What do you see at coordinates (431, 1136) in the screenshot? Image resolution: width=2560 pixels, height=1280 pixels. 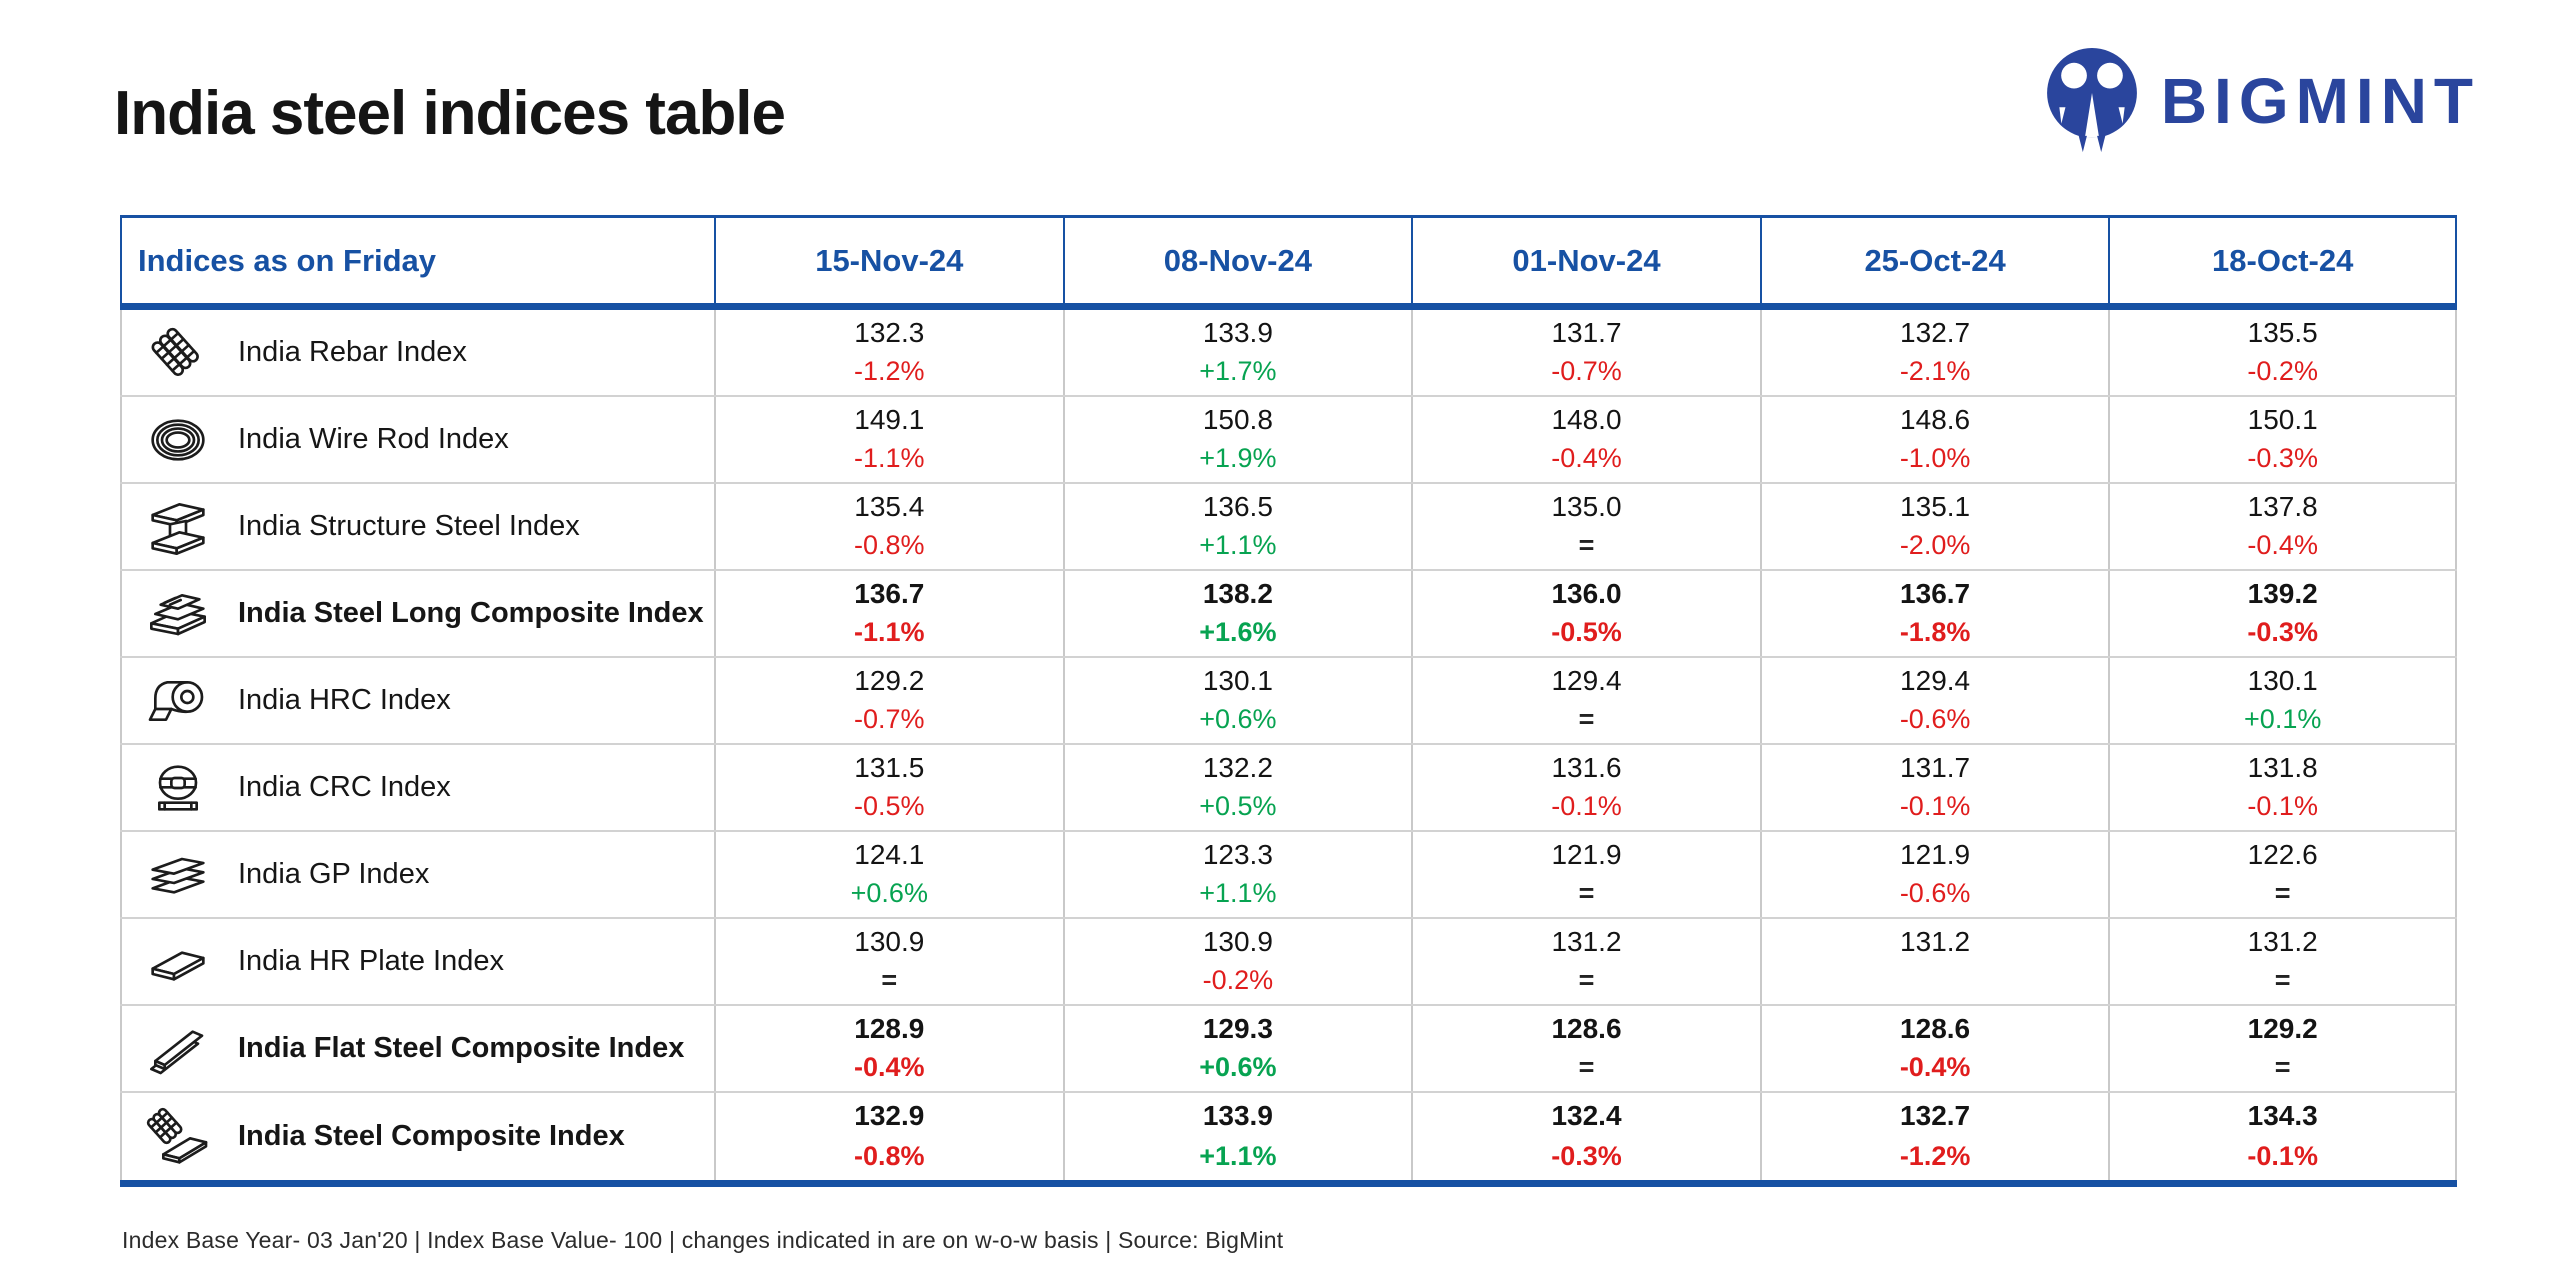 I see `index-label: India Steel Composite Index` at bounding box center [431, 1136].